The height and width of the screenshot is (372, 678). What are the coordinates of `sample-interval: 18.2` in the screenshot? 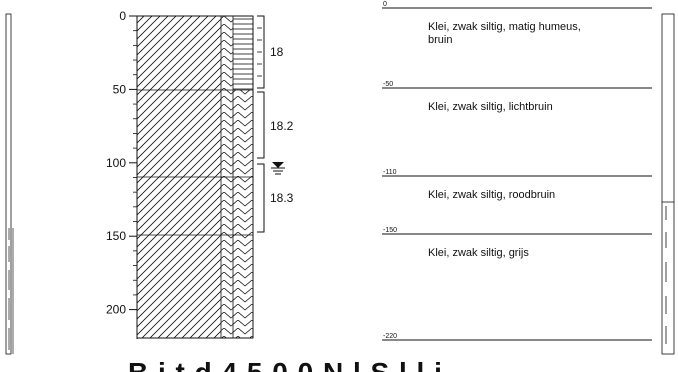 It's located at (275, 125).